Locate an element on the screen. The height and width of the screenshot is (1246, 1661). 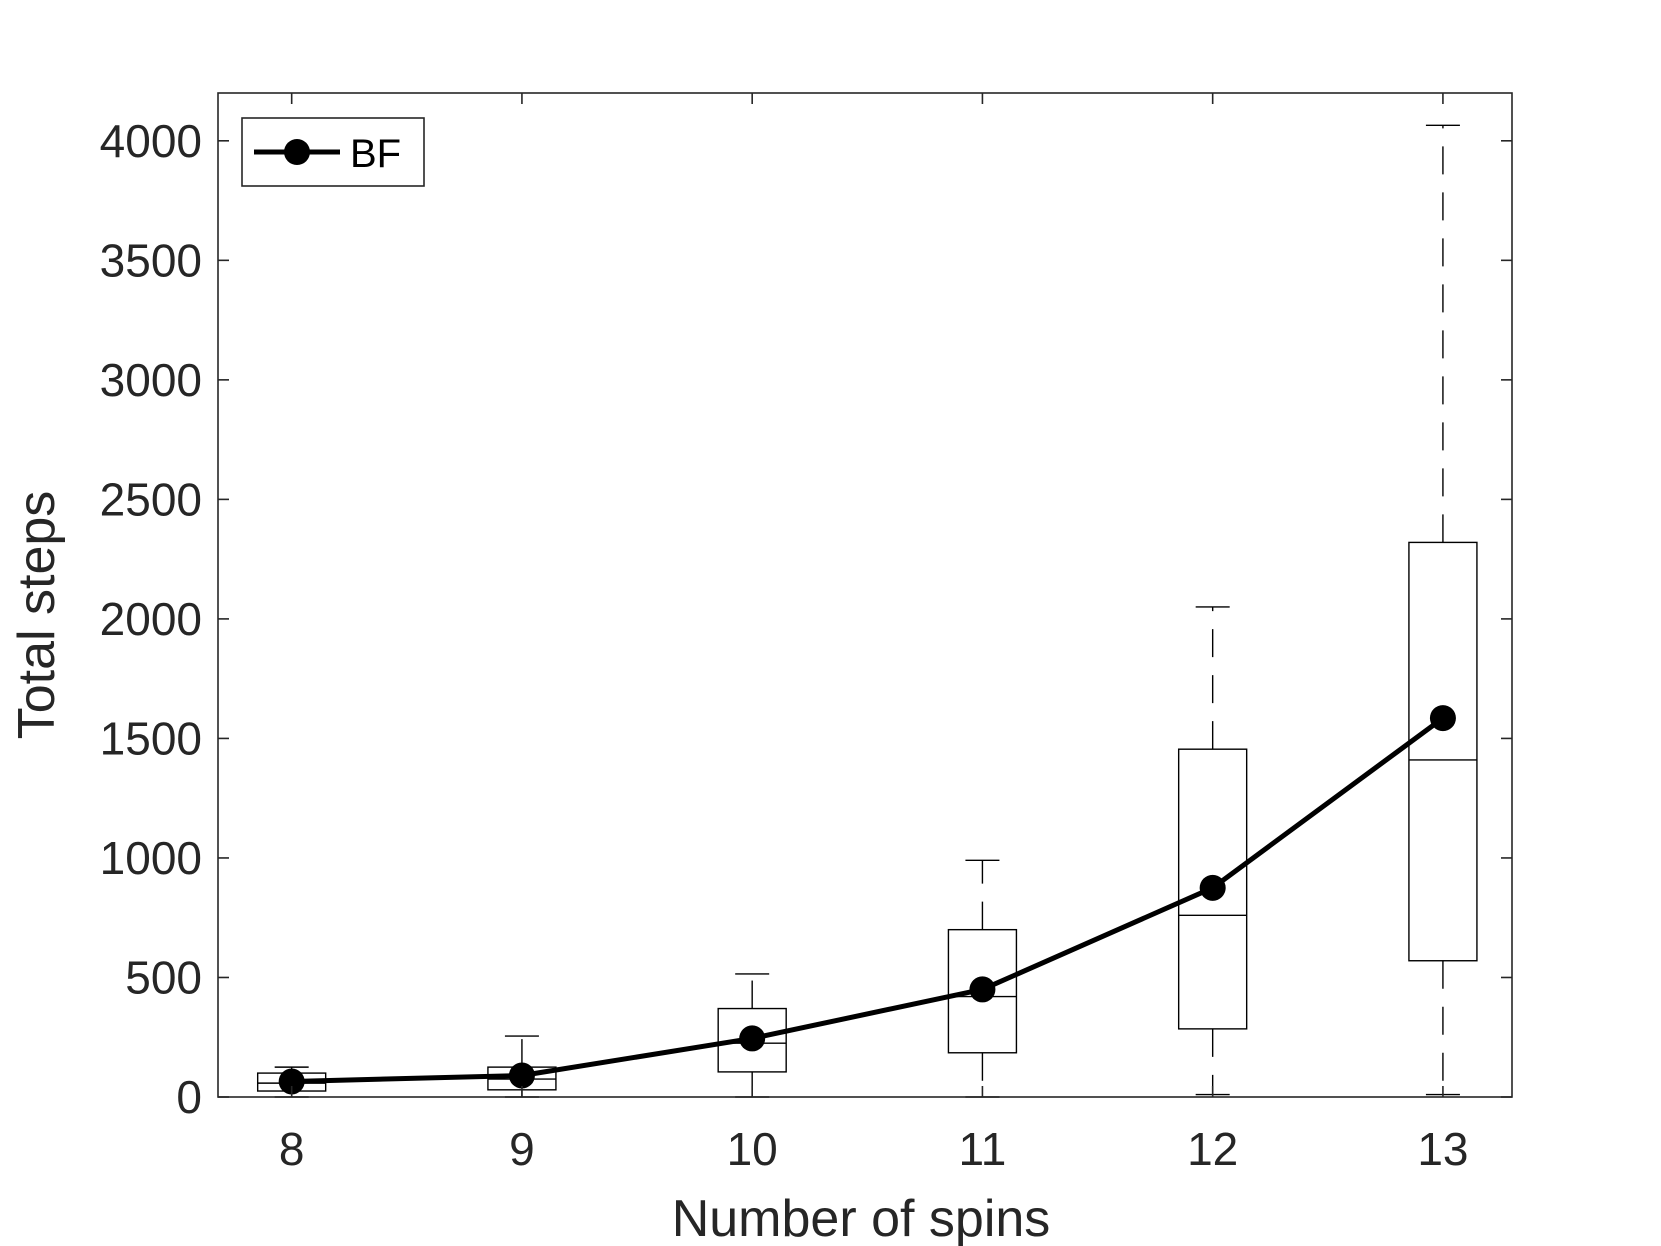
y-tick-label: 2000 is located at coordinates (151, 619).